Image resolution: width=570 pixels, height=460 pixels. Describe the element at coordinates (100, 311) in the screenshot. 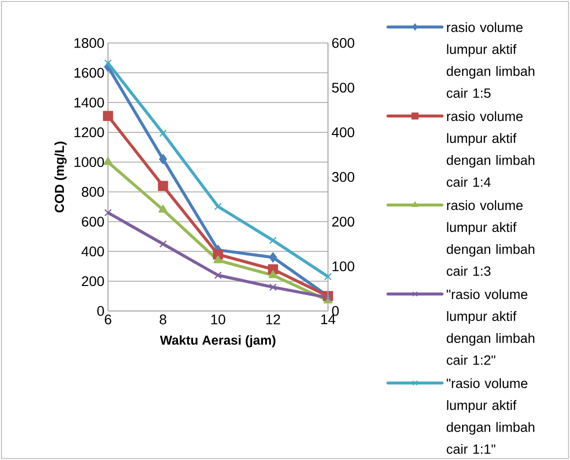

I see `y-tick-label: 0` at that location.